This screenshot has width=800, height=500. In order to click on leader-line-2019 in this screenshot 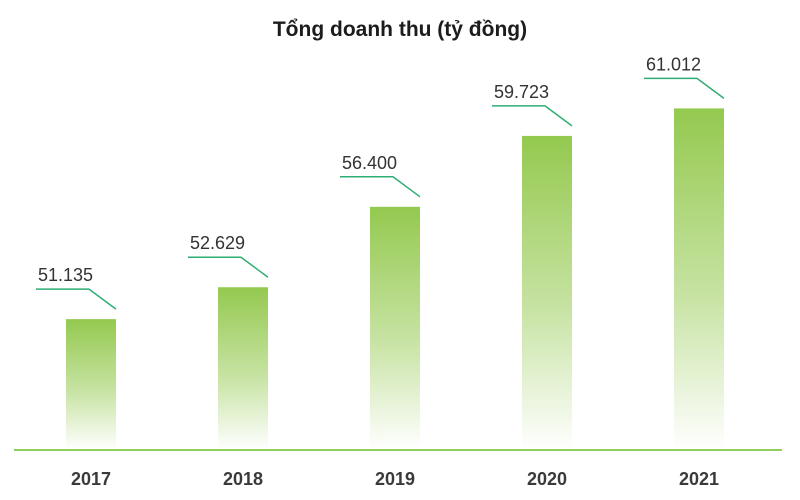, I will do `click(380, 187)`.